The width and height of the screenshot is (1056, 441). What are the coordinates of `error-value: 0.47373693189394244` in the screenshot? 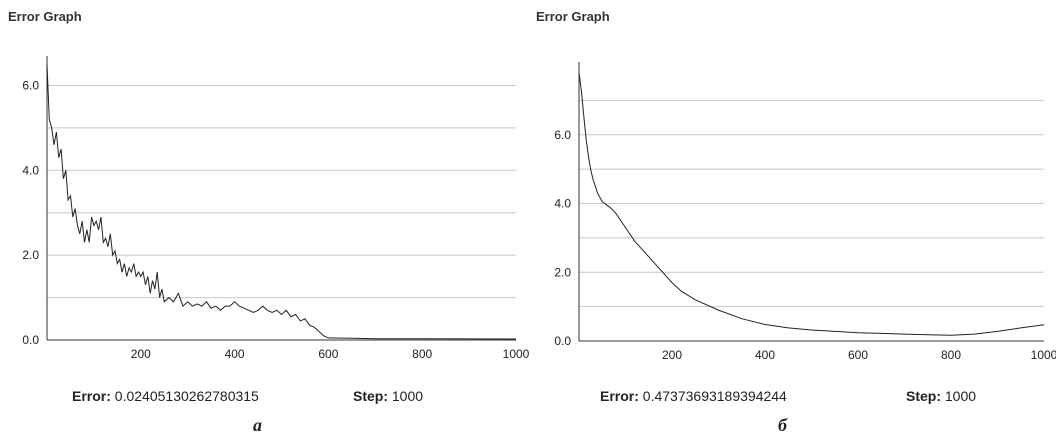 It's located at (714, 396).